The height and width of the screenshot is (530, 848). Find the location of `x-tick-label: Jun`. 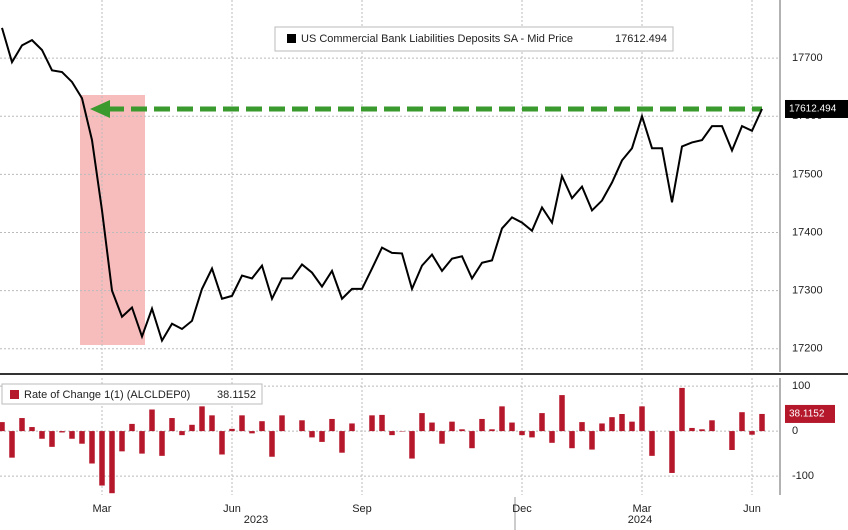

x-tick-label: Jun is located at coordinates (752, 509).